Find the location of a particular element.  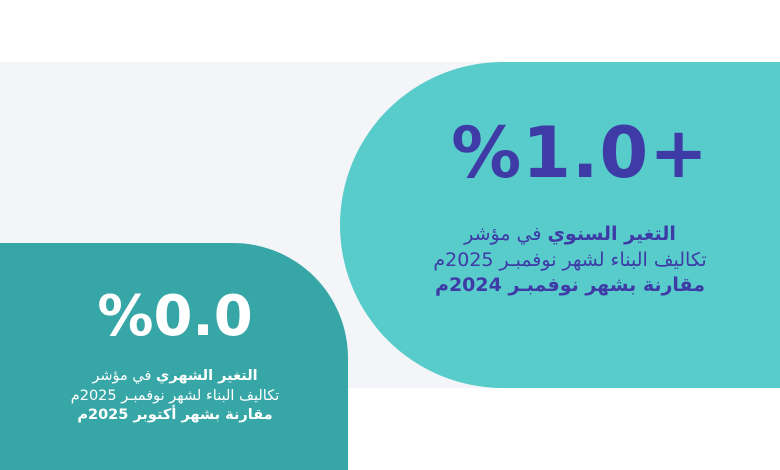

monthly-line2: تكاليف البناء لشهر نوفمبـر 2025م is located at coordinates (175, 395).